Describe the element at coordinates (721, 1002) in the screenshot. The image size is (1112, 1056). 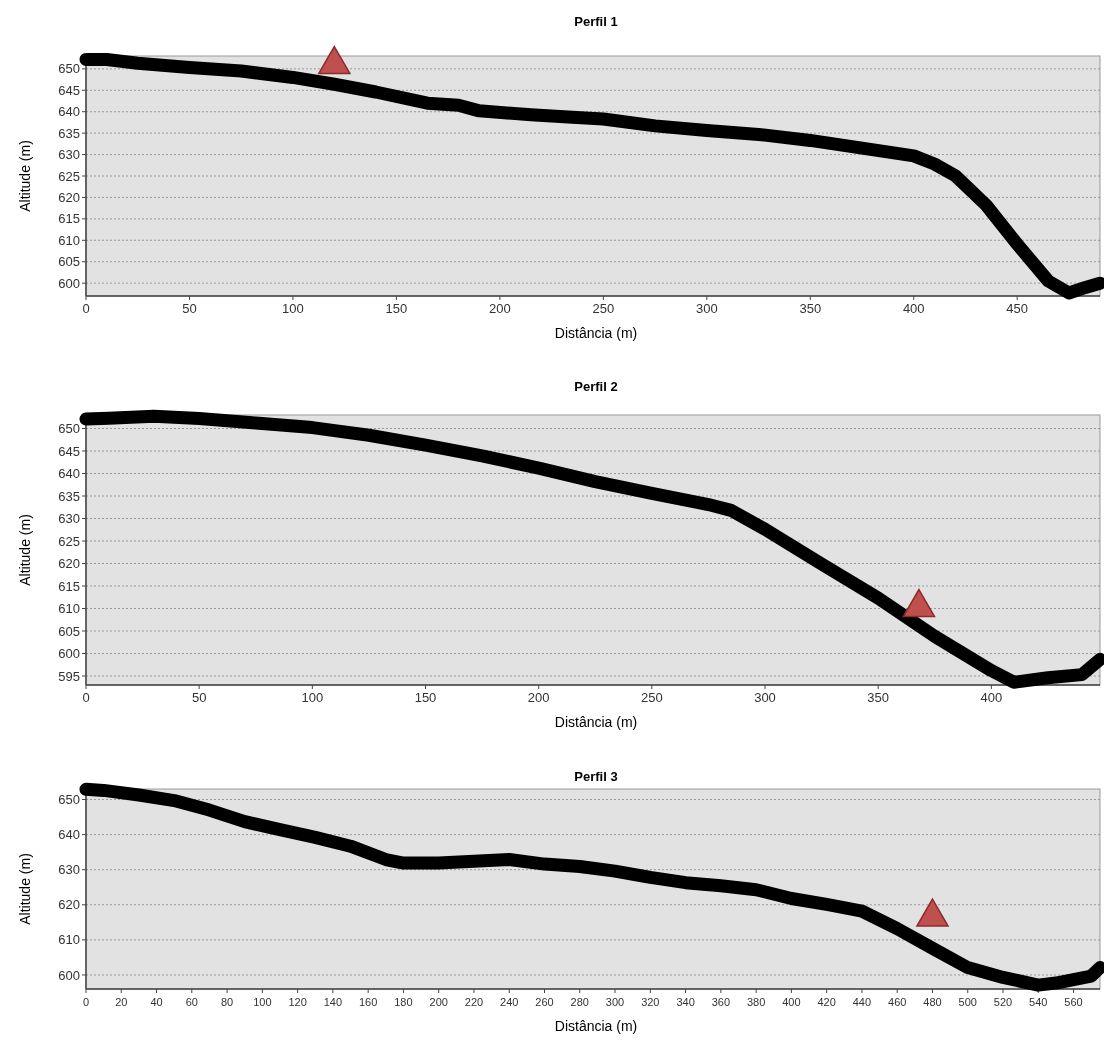
I see `x-tick-label: 360` at that location.